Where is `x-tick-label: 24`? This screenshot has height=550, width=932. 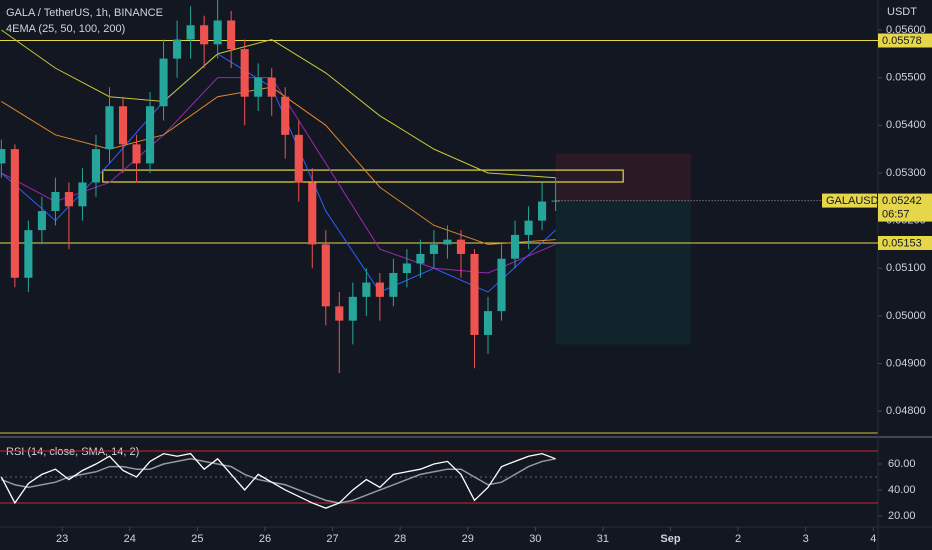
x-tick-label: 24 is located at coordinates (130, 539).